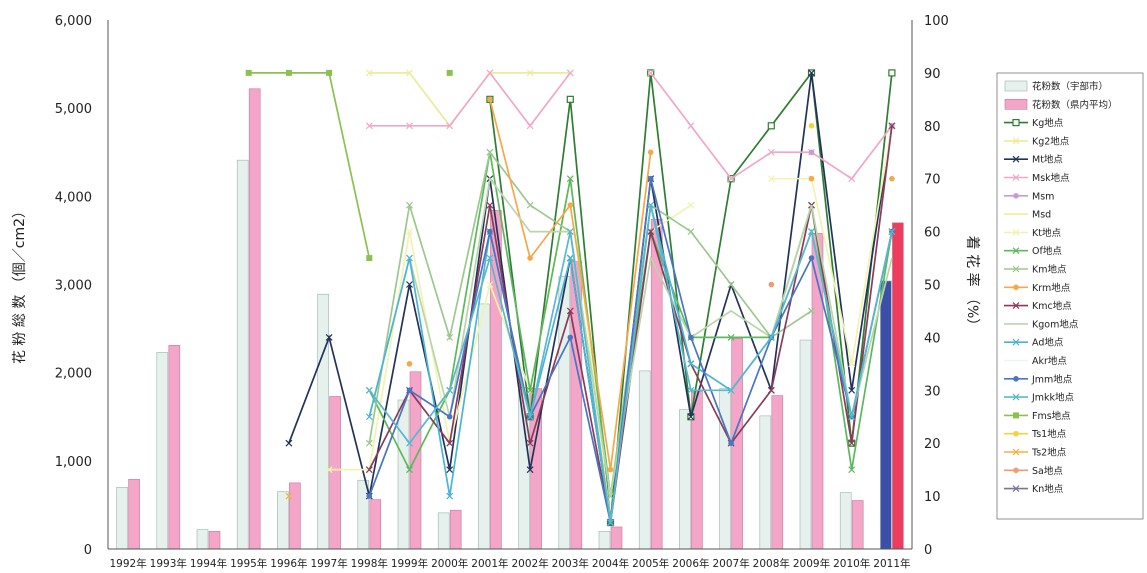 The width and height of the screenshot is (1147, 573). I want to click on legend-label: Ts1地点, so click(1049, 434).